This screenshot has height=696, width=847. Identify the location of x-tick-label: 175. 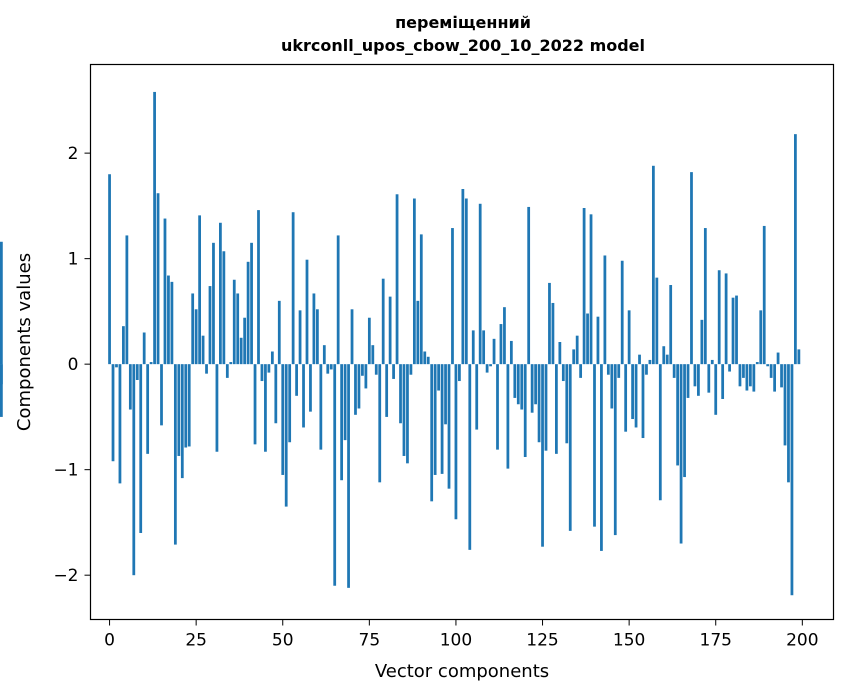
(716, 641).